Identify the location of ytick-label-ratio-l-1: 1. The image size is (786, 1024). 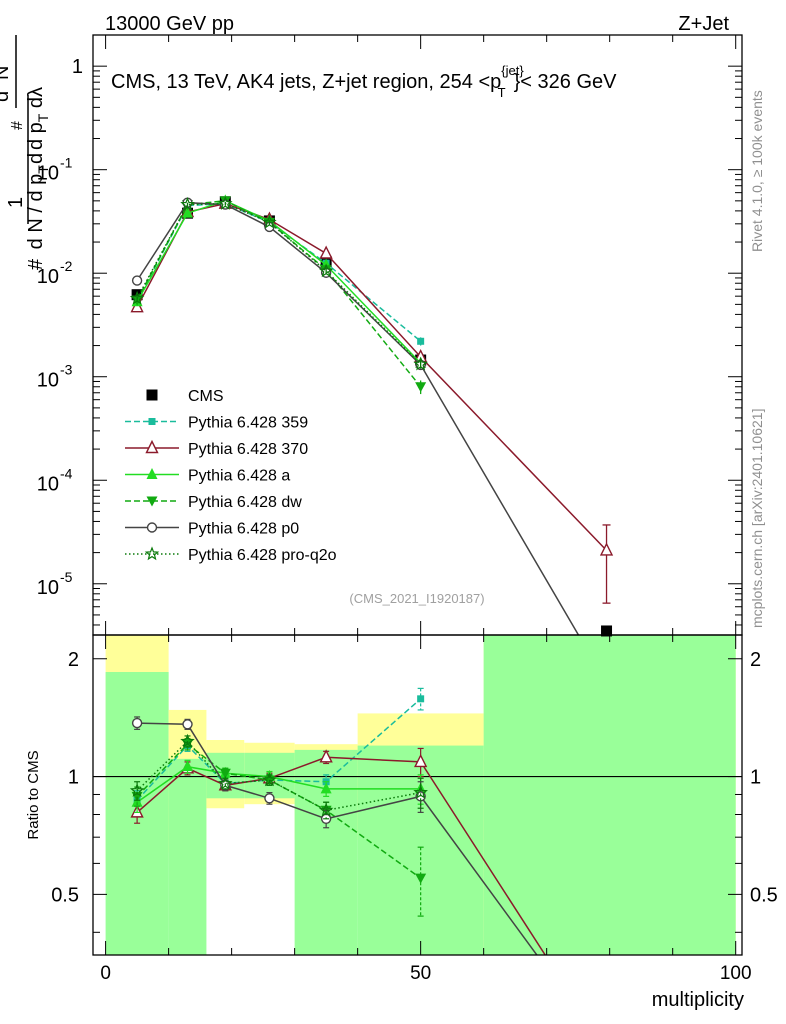
(73, 778).